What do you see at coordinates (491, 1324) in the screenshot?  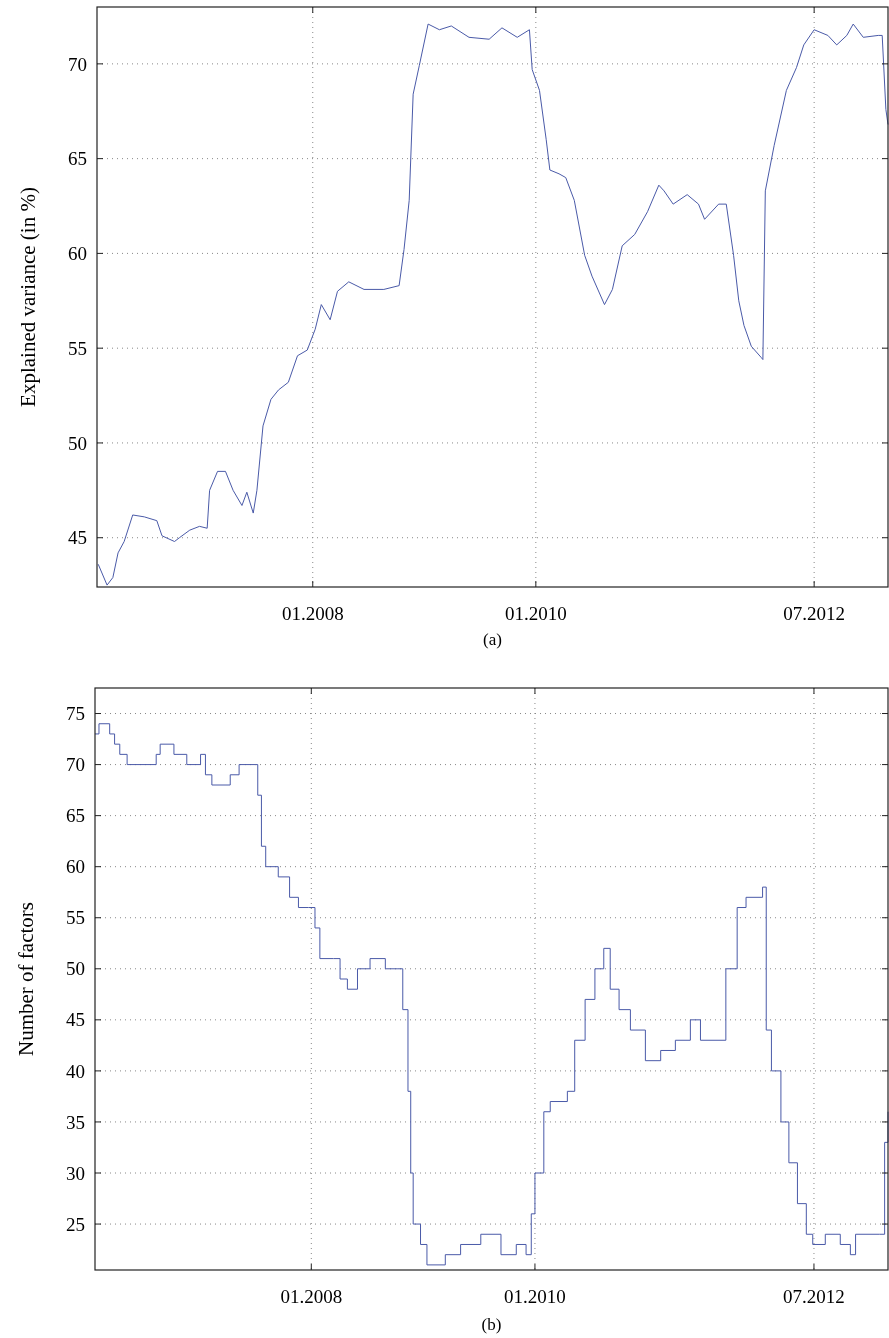 I see `text: (b)` at bounding box center [491, 1324].